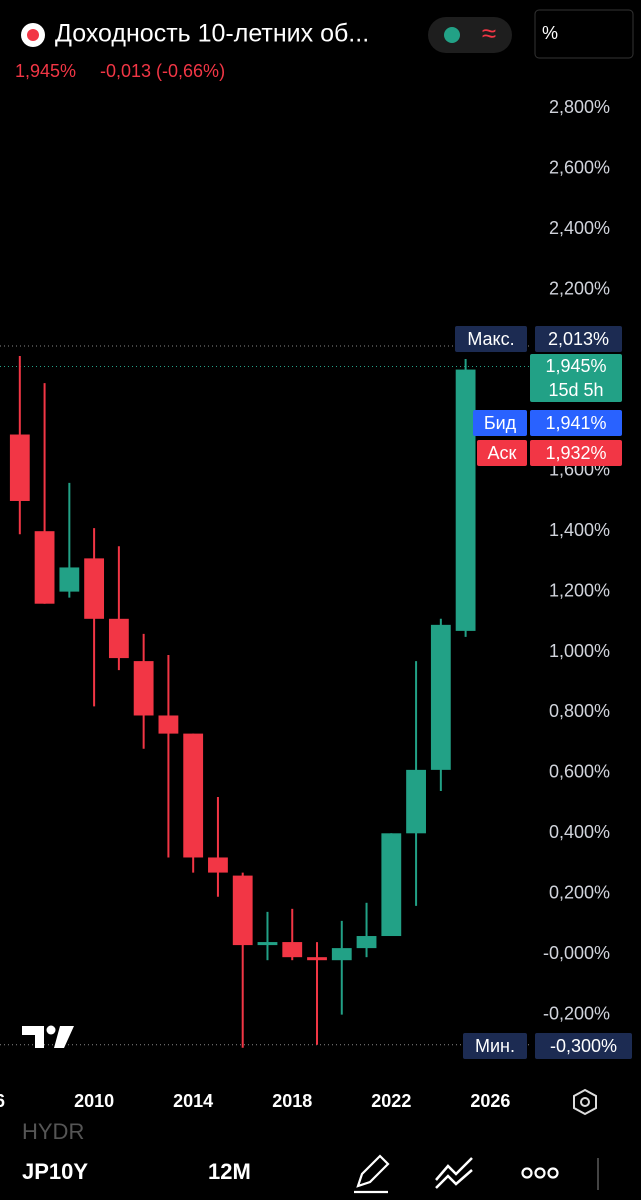 This screenshot has height=1200, width=641. Describe the element at coordinates (53, 1131) in the screenshot. I see `ghost-symbol: HYDR` at that location.